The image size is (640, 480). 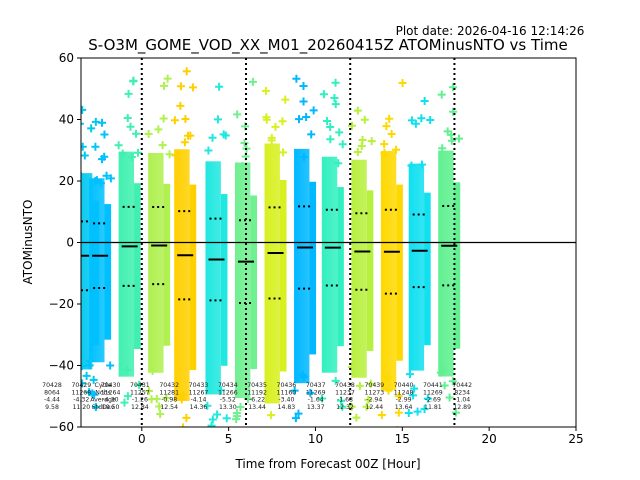 What do you see at coordinates (28, 242) in the screenshot?
I see `y-axis-label: ATOMinusNTO` at bounding box center [28, 242].